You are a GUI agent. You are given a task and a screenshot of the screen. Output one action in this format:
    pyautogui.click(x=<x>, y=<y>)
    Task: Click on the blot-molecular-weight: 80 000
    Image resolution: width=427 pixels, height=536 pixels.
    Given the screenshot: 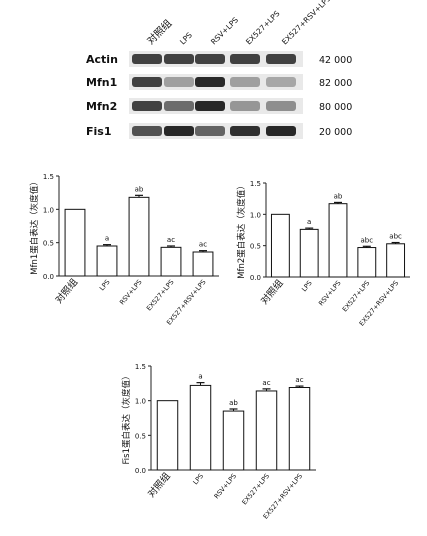 What is the action you would take?
    pyautogui.click(x=335, y=107)
    